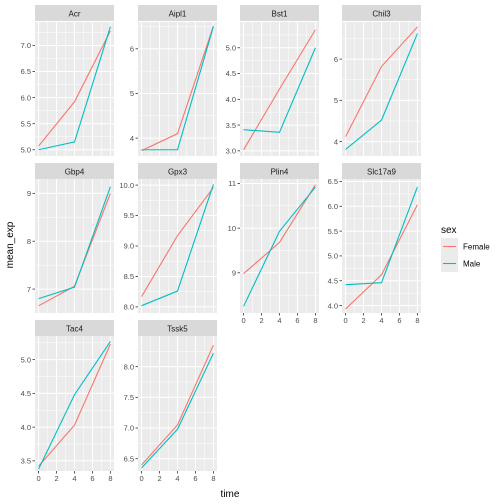 The width and height of the screenshot is (504, 504). What do you see at coordinates (26, 45) in the screenshot?
I see `y-tick-label: 7.0` at bounding box center [26, 45].